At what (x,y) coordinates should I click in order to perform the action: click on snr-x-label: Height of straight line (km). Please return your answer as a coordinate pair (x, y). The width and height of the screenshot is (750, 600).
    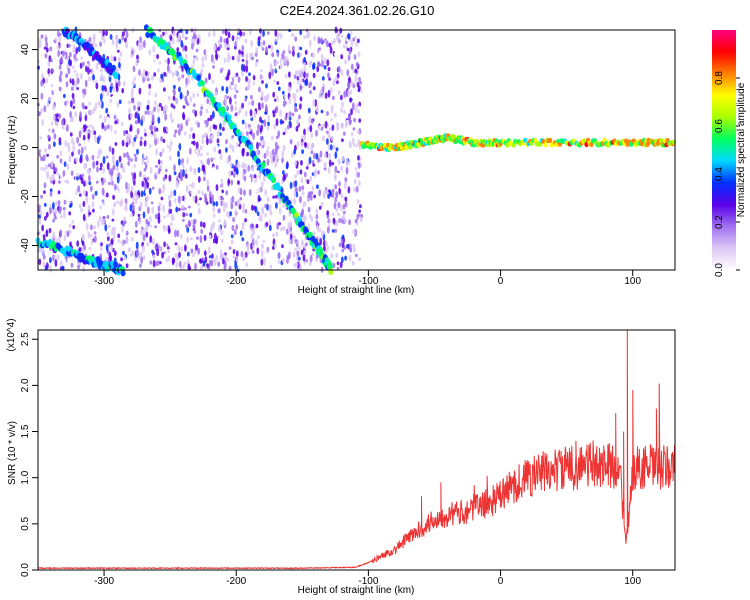
    Looking at the image, I should click on (356, 590).